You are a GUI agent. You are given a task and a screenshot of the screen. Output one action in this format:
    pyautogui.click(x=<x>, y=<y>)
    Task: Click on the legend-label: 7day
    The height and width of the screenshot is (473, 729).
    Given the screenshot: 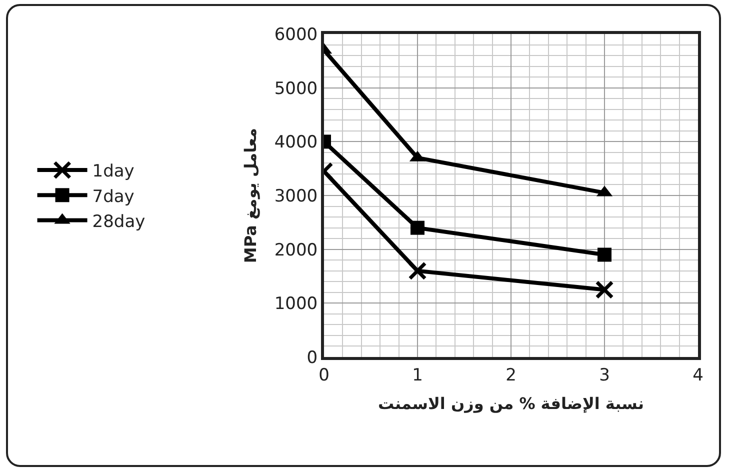 What is the action you would take?
    pyautogui.click(x=113, y=196)
    